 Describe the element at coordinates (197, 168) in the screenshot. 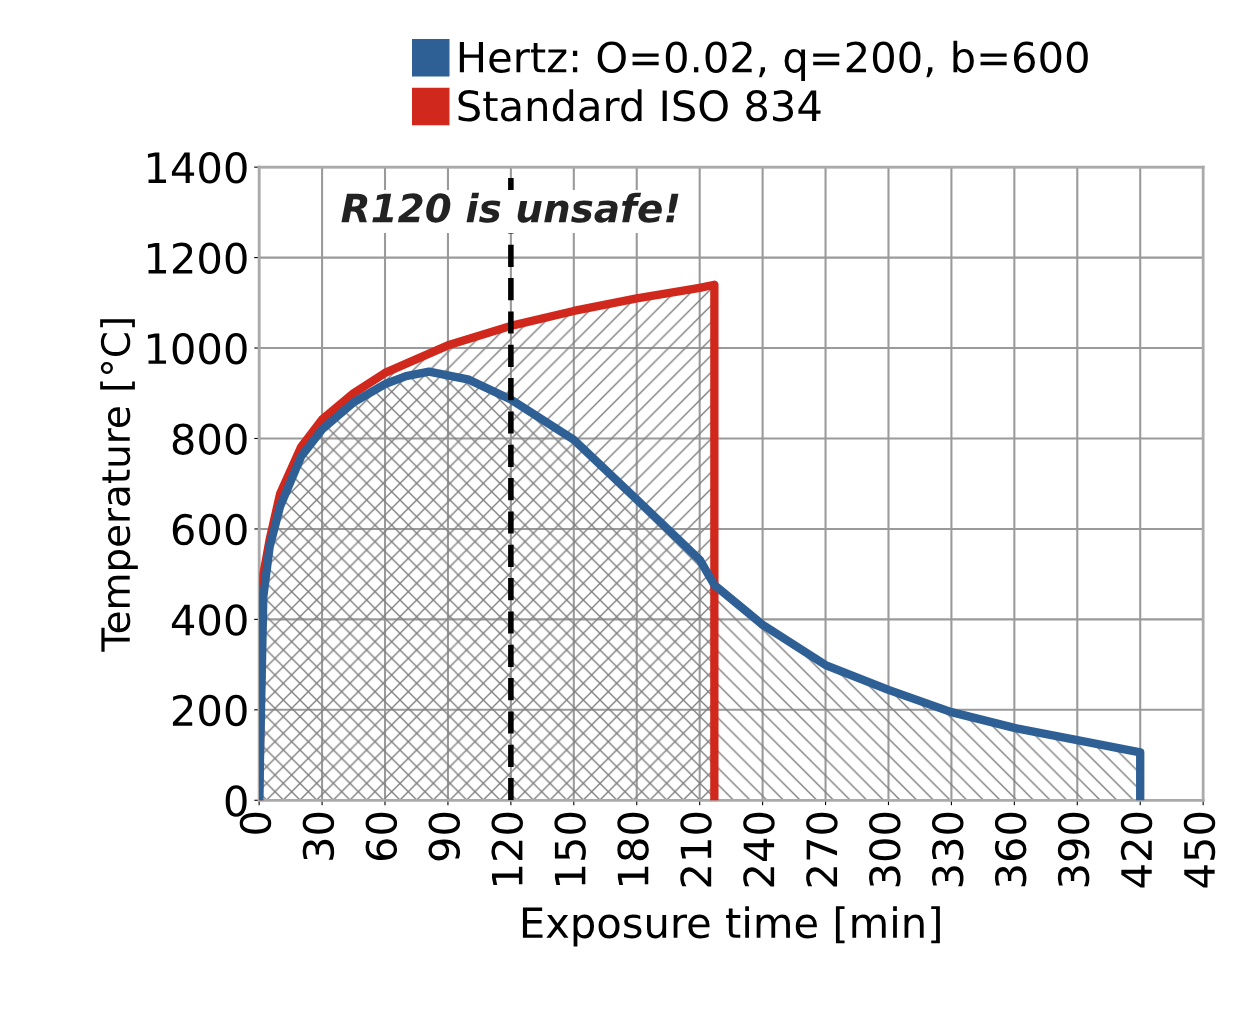

I see `y-tick-label: 1400` at that location.